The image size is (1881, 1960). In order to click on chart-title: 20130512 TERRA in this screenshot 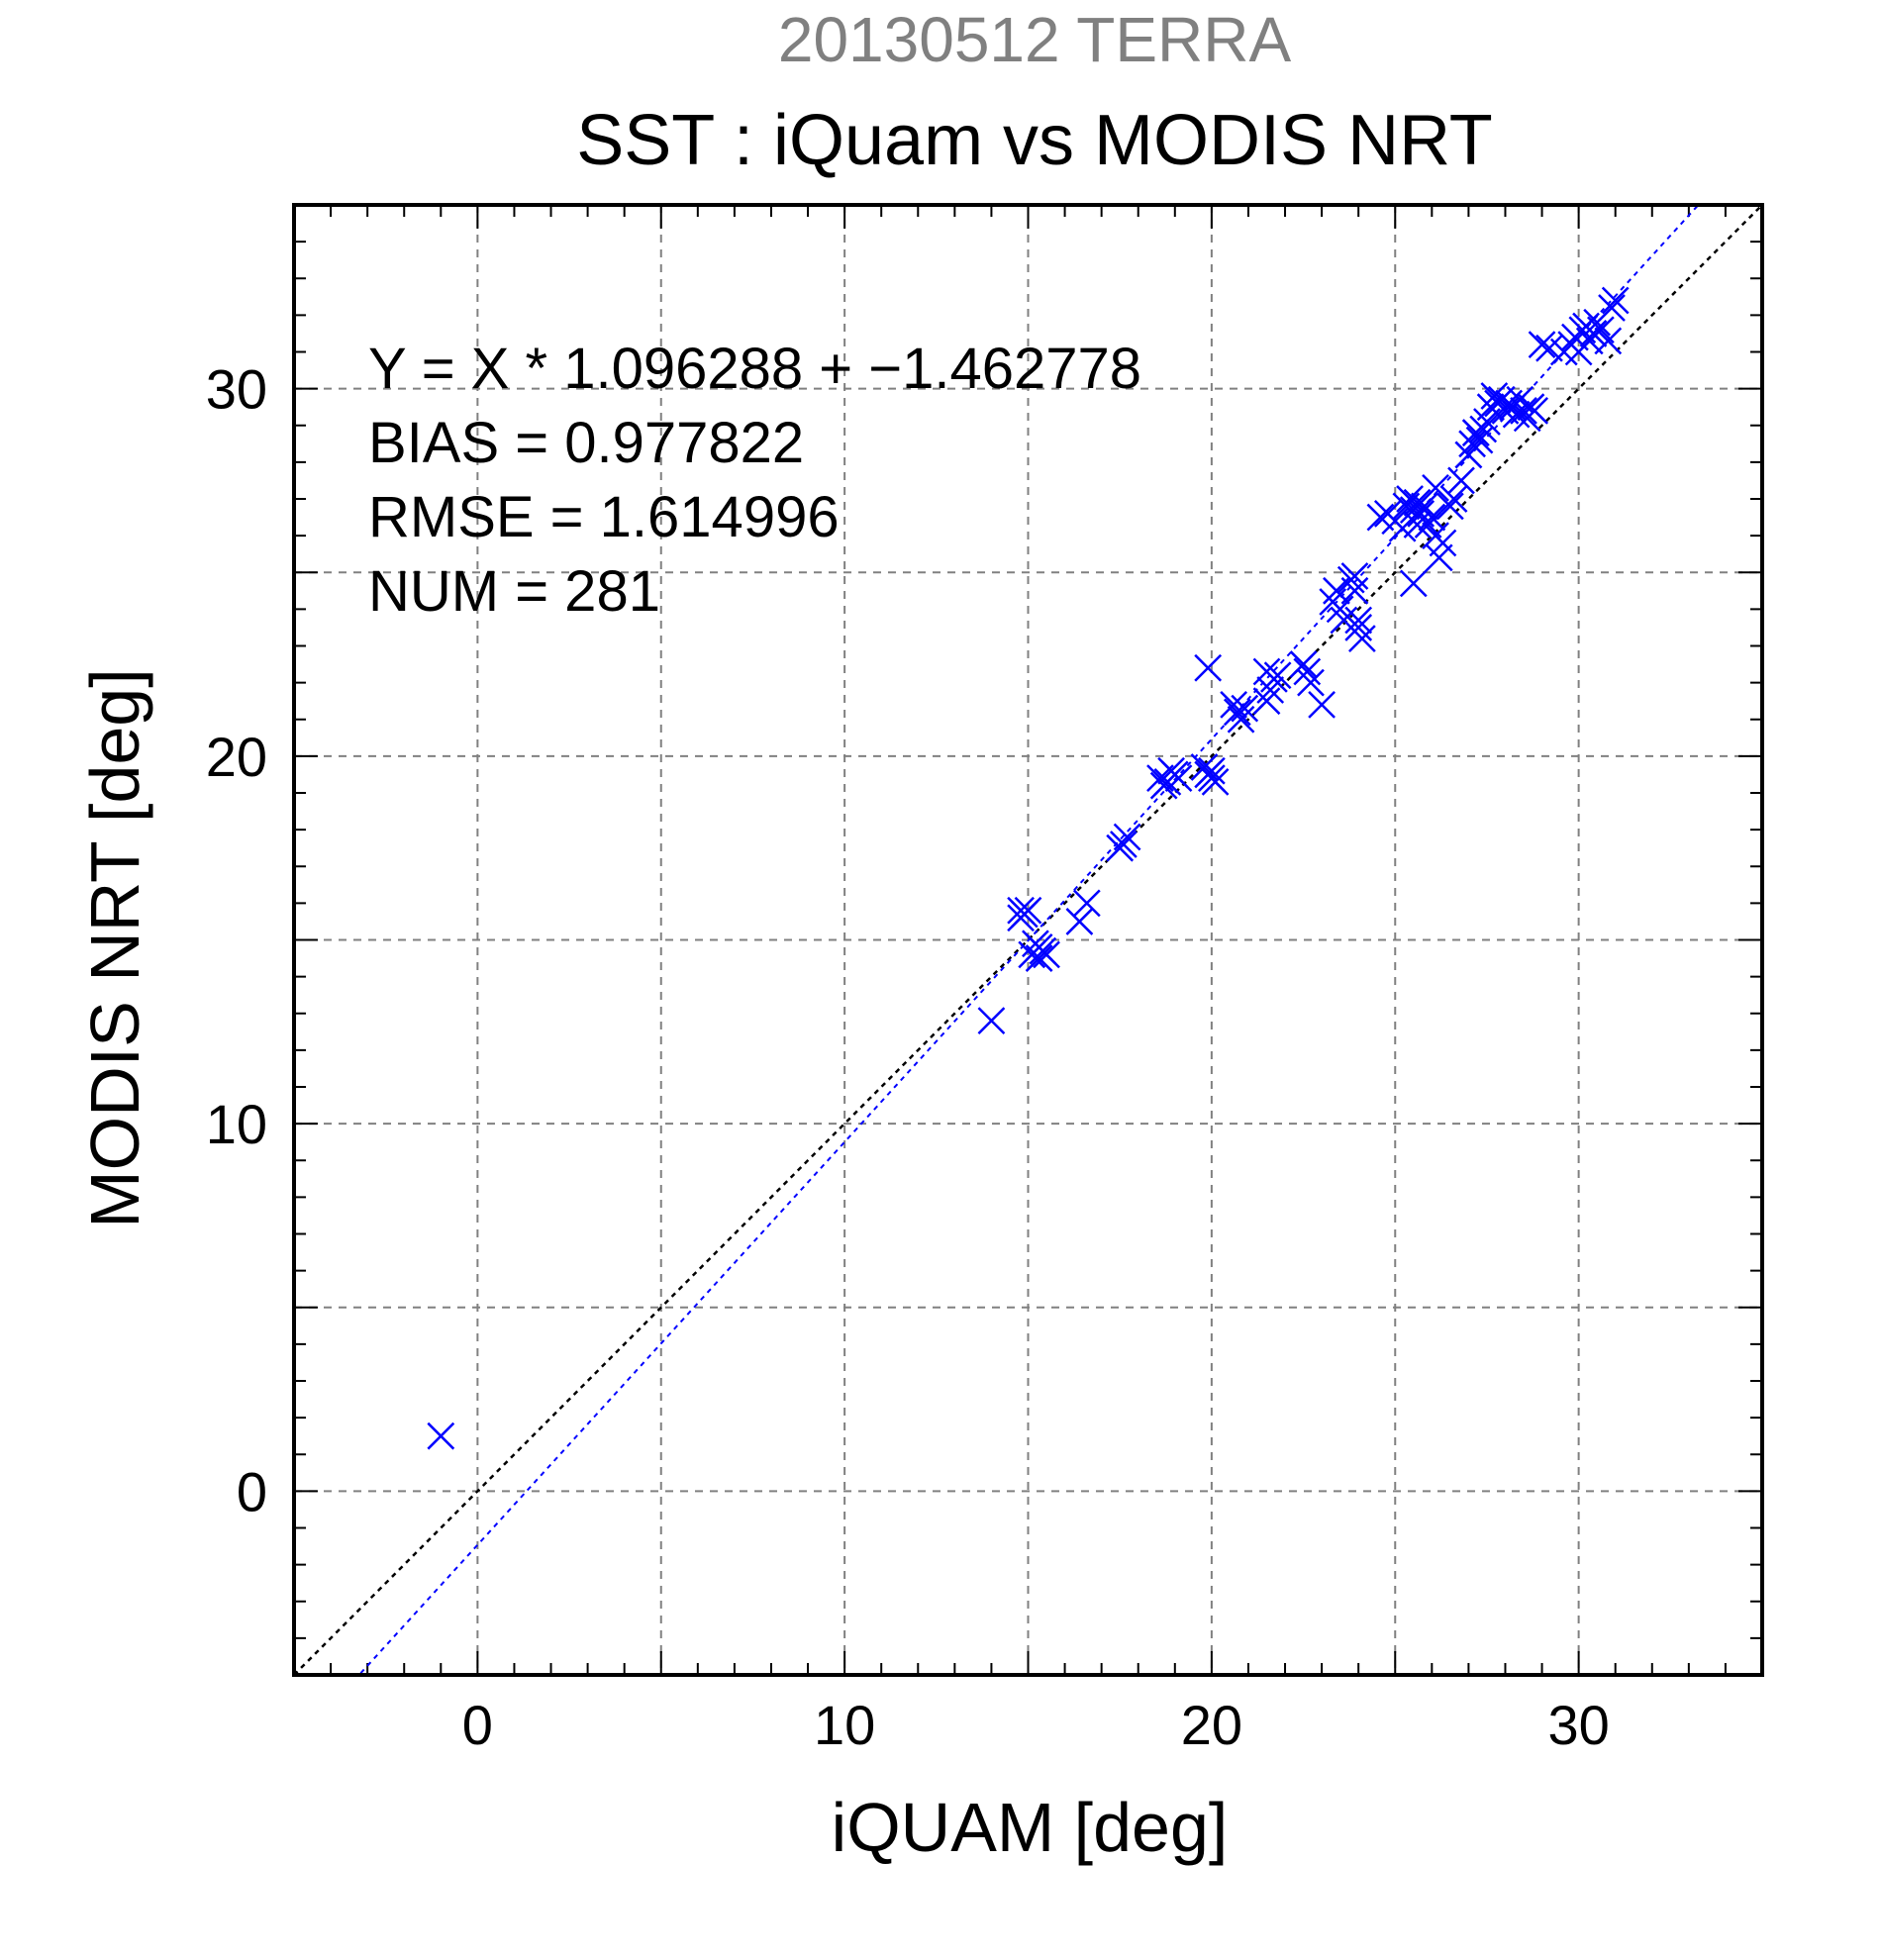, I will do `click(1035, 39)`.